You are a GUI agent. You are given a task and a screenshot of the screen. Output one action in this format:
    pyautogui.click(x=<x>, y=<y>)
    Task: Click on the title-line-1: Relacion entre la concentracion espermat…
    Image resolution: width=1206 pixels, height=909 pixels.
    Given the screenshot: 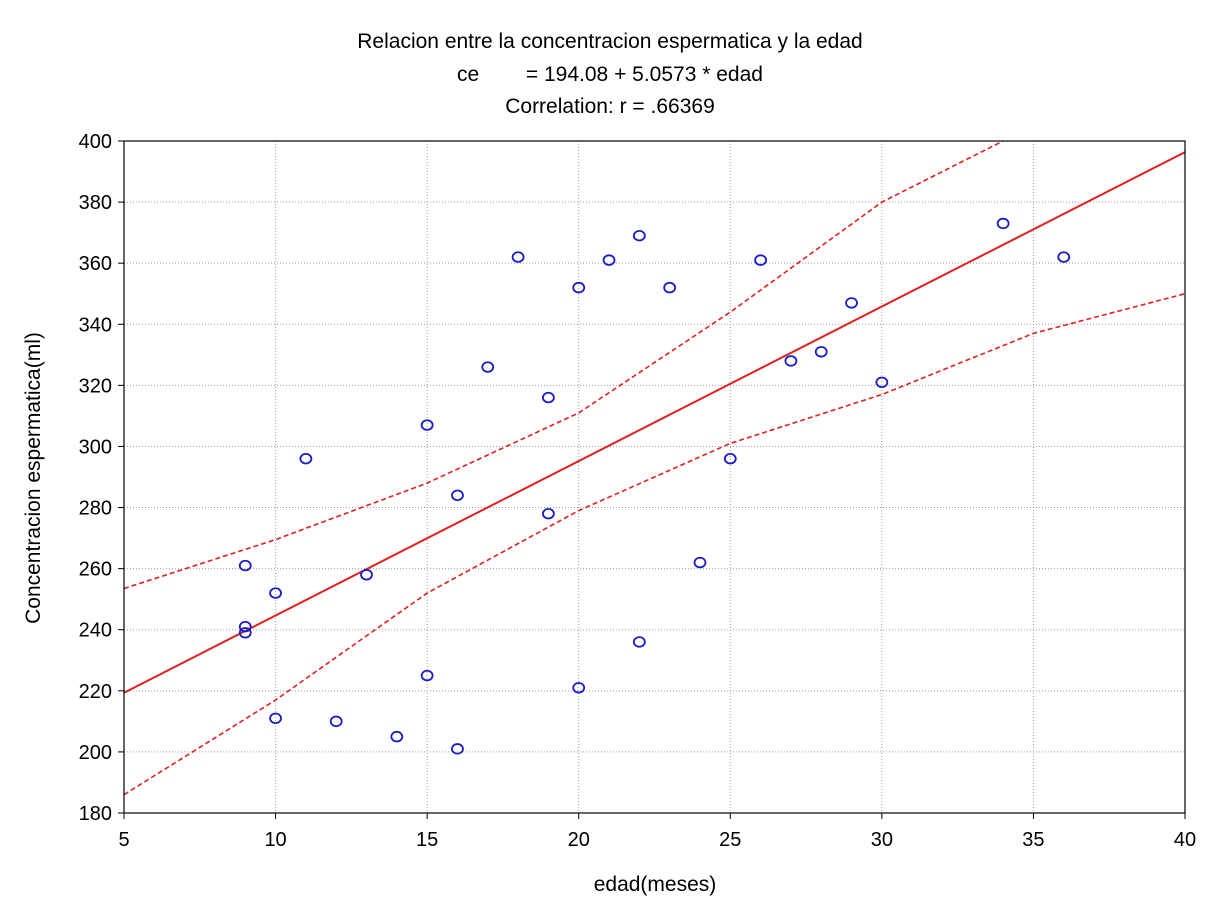 What is the action you would take?
    pyautogui.click(x=609, y=41)
    